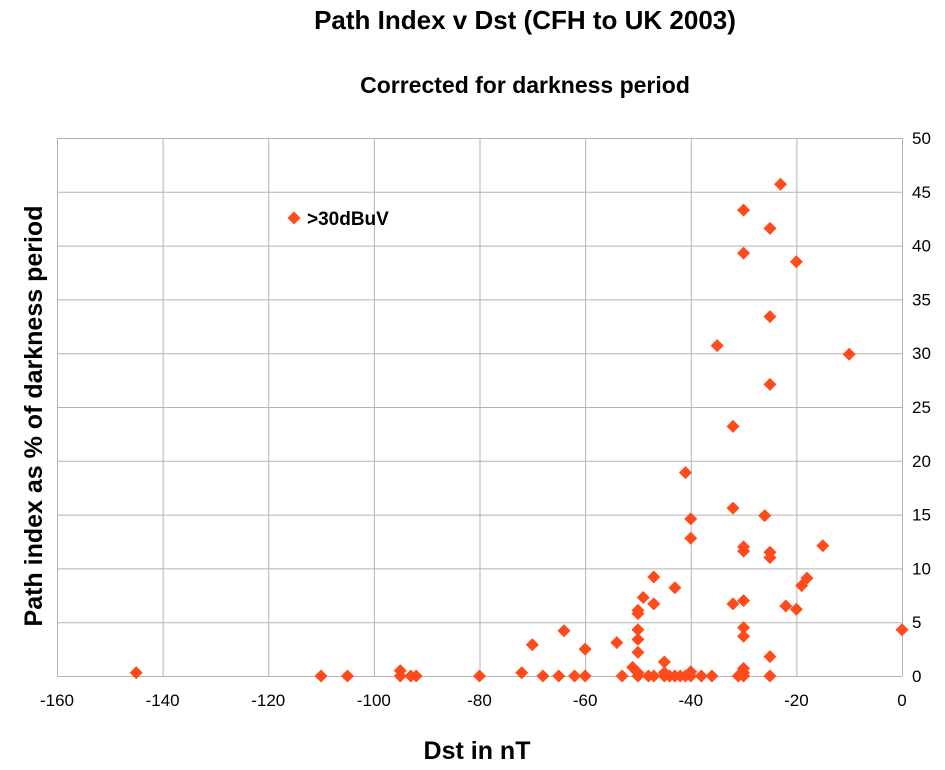 The image size is (945, 770). I want to click on x-axis-ticks: -160 -140 -120 -100 -80 -60 -40 -20 0, so click(473, 700).